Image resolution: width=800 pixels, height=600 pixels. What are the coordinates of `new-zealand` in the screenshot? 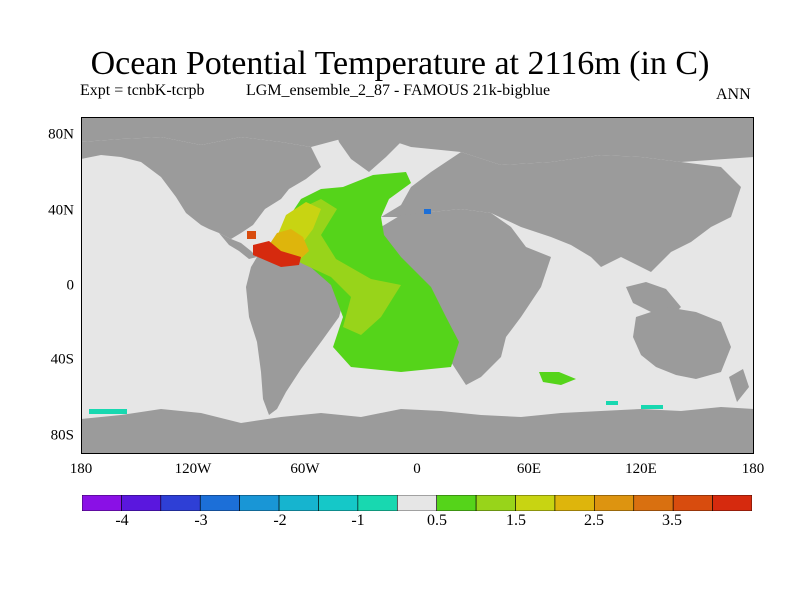 It's located at (739, 385).